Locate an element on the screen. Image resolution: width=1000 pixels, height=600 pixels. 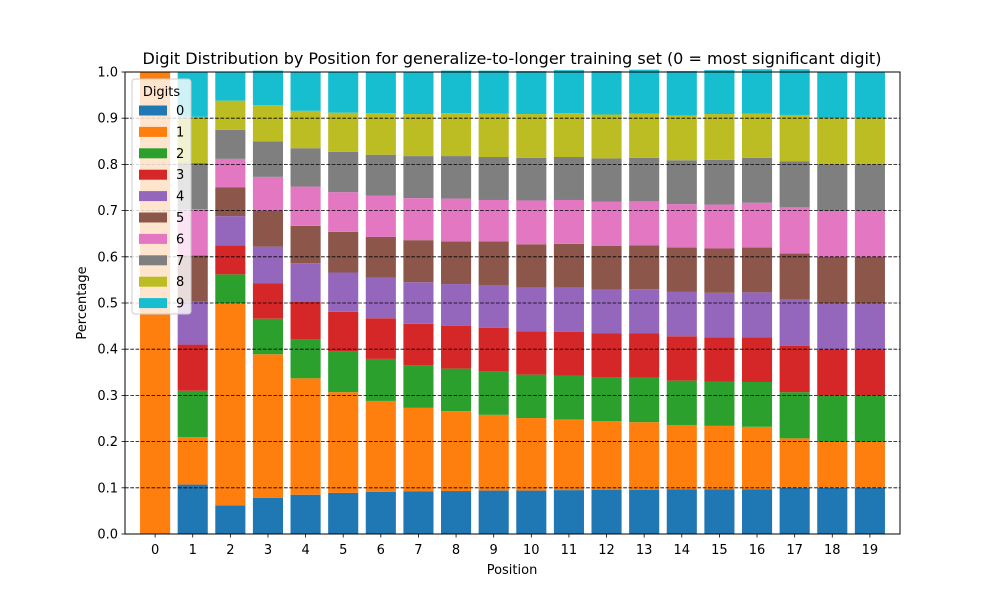
bar-pos13-digit7 is located at coordinates (644, 179).